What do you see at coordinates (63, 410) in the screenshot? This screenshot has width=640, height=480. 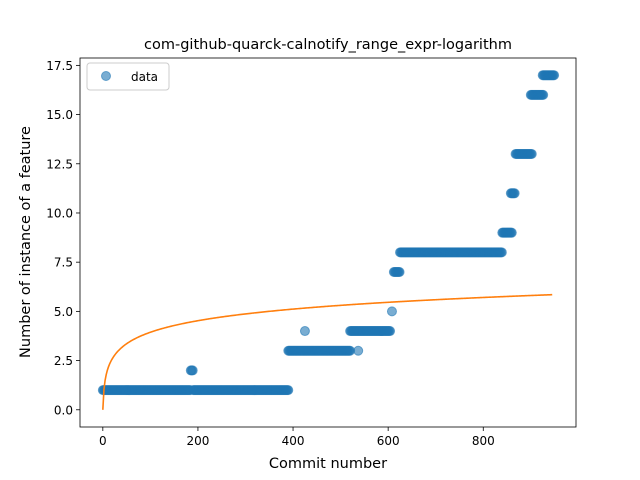 I see `y-tick-label-0: 0.0` at bounding box center [63, 410].